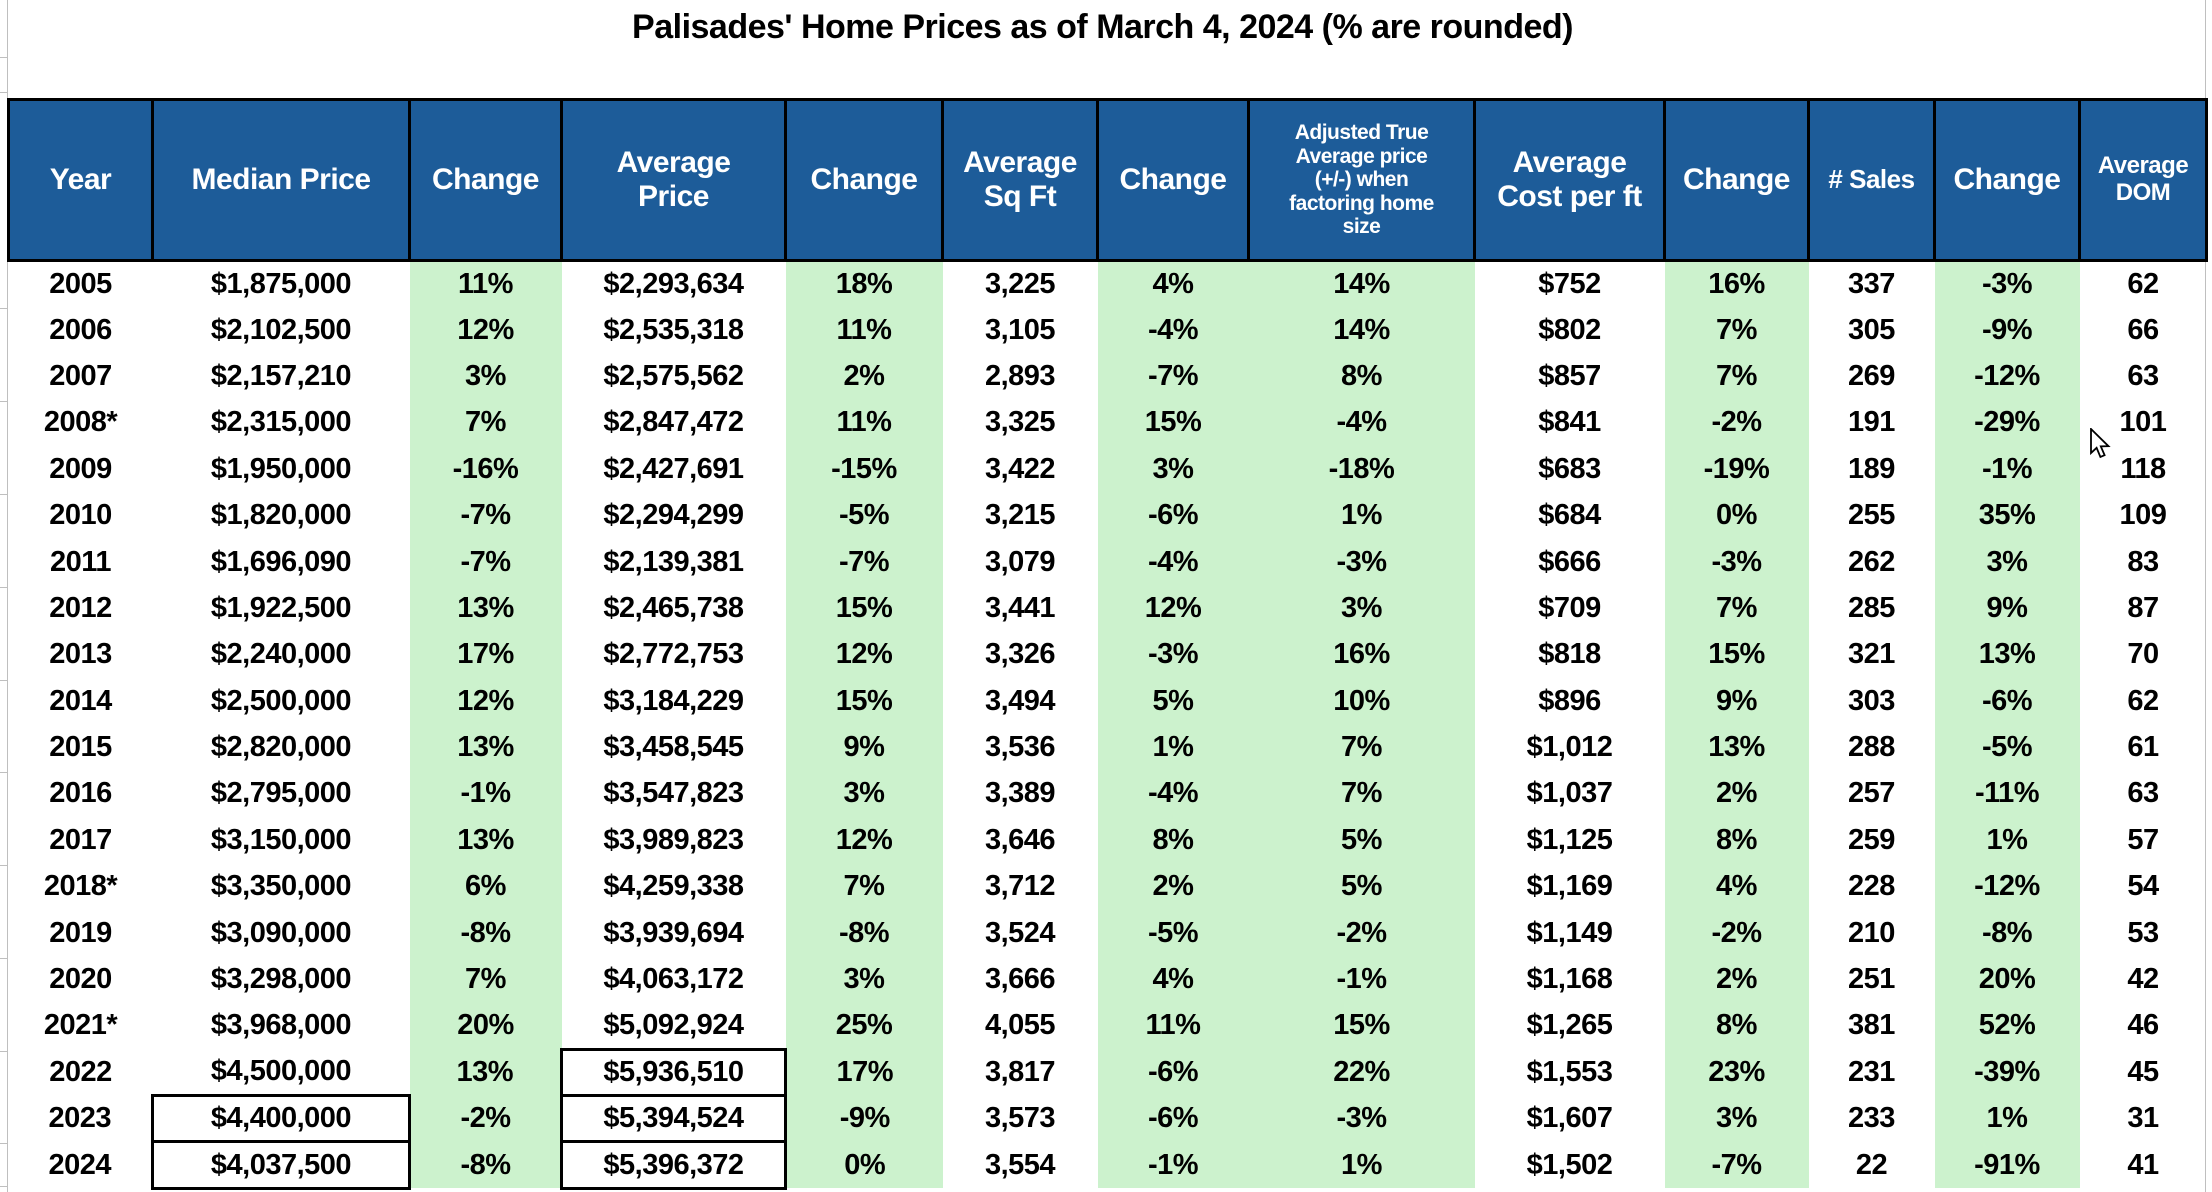  What do you see at coordinates (1020, 180) in the screenshot?
I see `column-header-5: Average Sq Ft` at bounding box center [1020, 180].